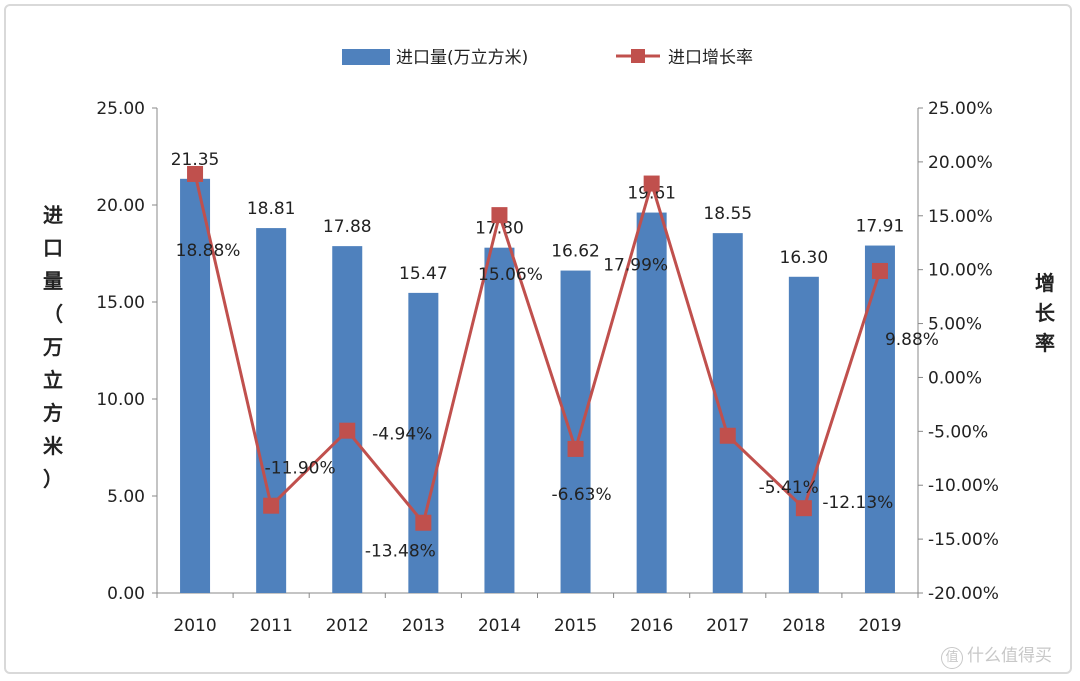 This screenshot has width=1080, height=681. Describe the element at coordinates (126, 594) in the screenshot. I see `left-tick-label: 0.00` at that location.